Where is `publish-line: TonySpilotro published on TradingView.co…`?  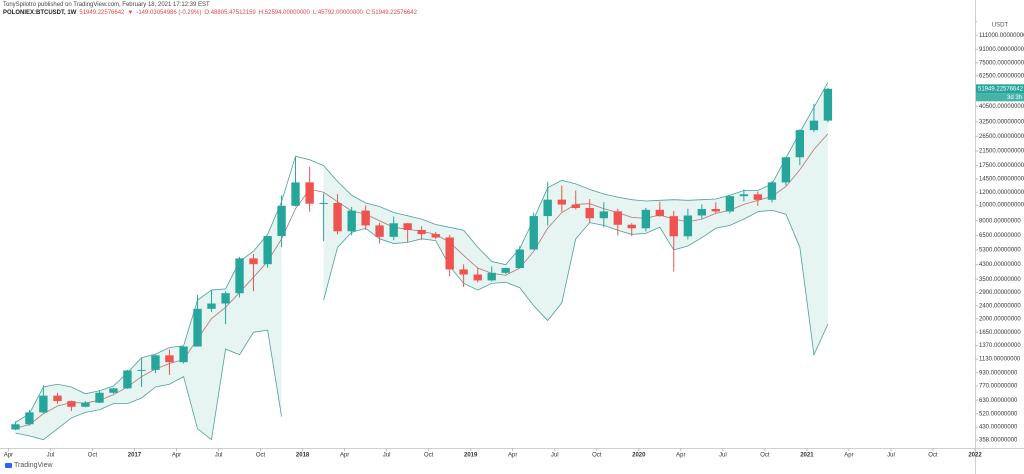
publish-line: TonySpilotro published on TradingView.co… is located at coordinates (106, 5).